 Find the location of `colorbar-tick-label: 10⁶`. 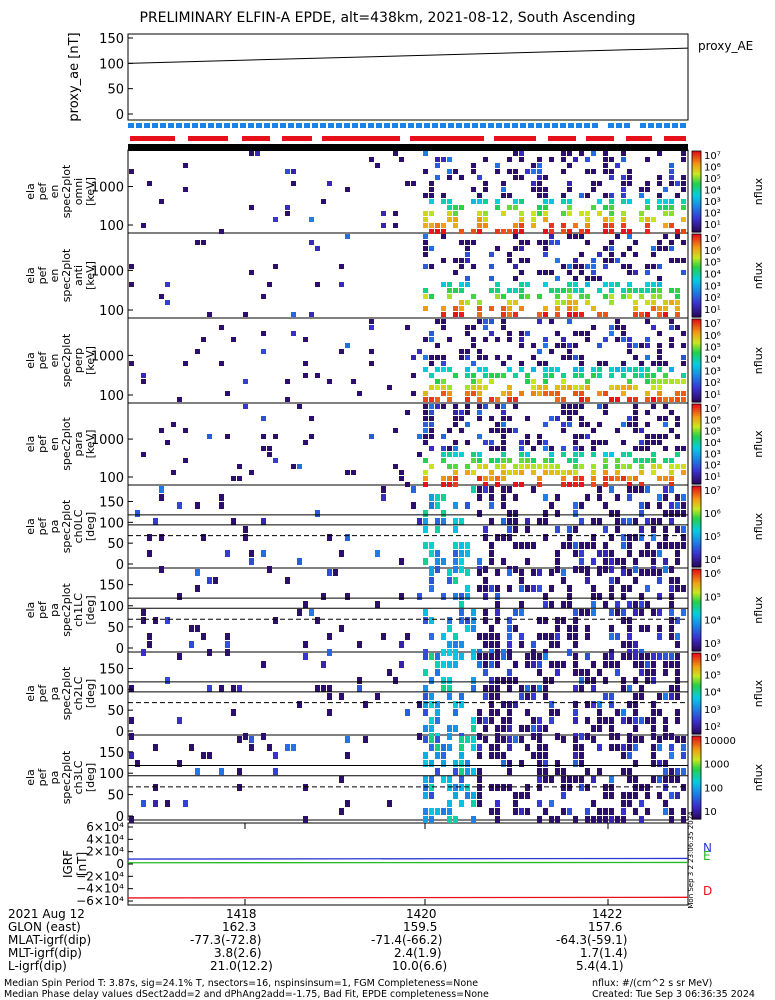

colorbar-tick-label: 10⁶ is located at coordinates (712, 336).